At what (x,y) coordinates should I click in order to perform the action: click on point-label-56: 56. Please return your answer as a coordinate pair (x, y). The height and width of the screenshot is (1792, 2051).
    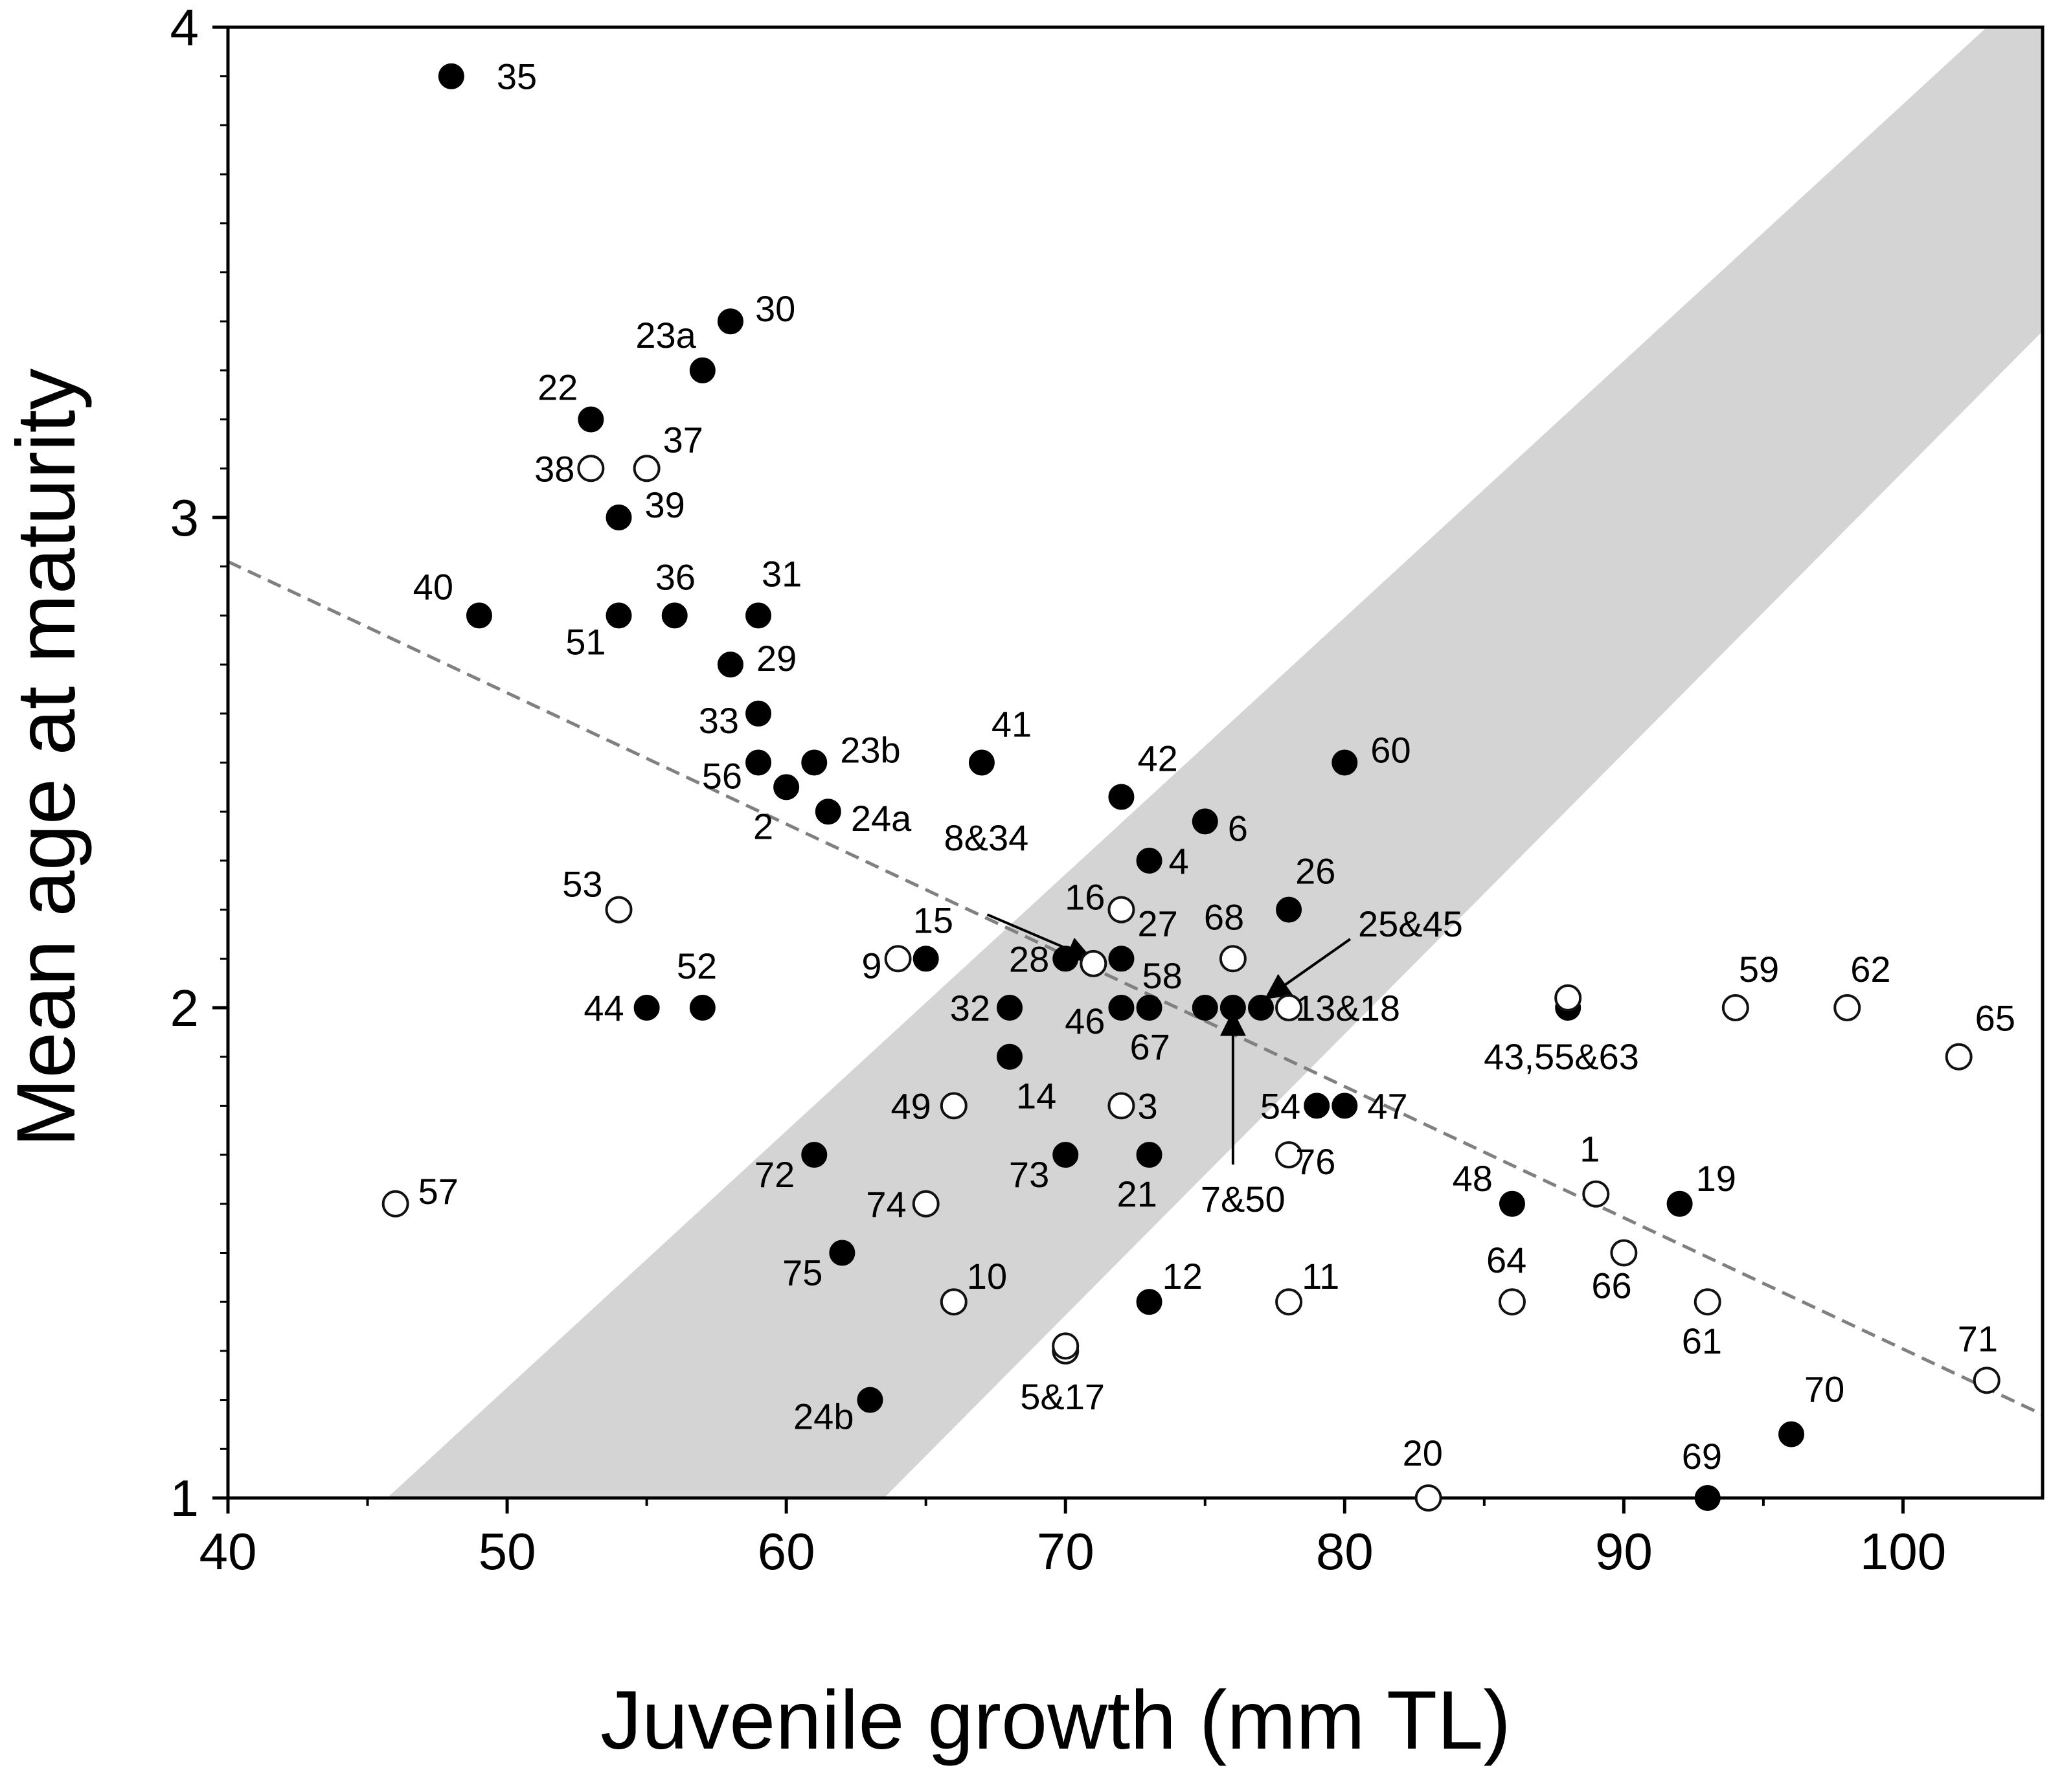
    Looking at the image, I should click on (722, 776).